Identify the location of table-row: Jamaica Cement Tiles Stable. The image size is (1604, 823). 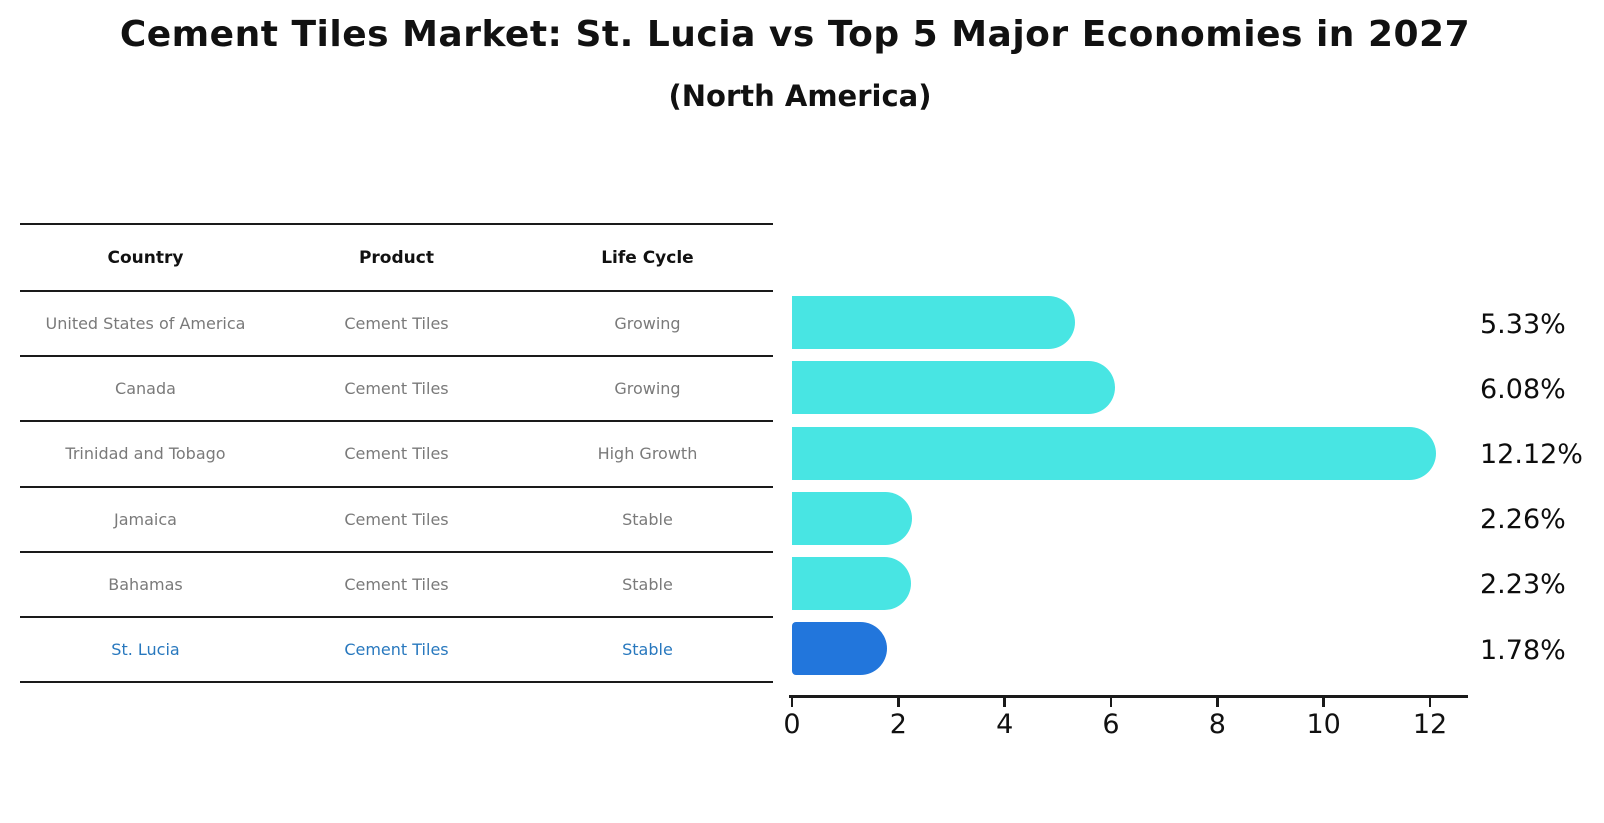
(396, 520).